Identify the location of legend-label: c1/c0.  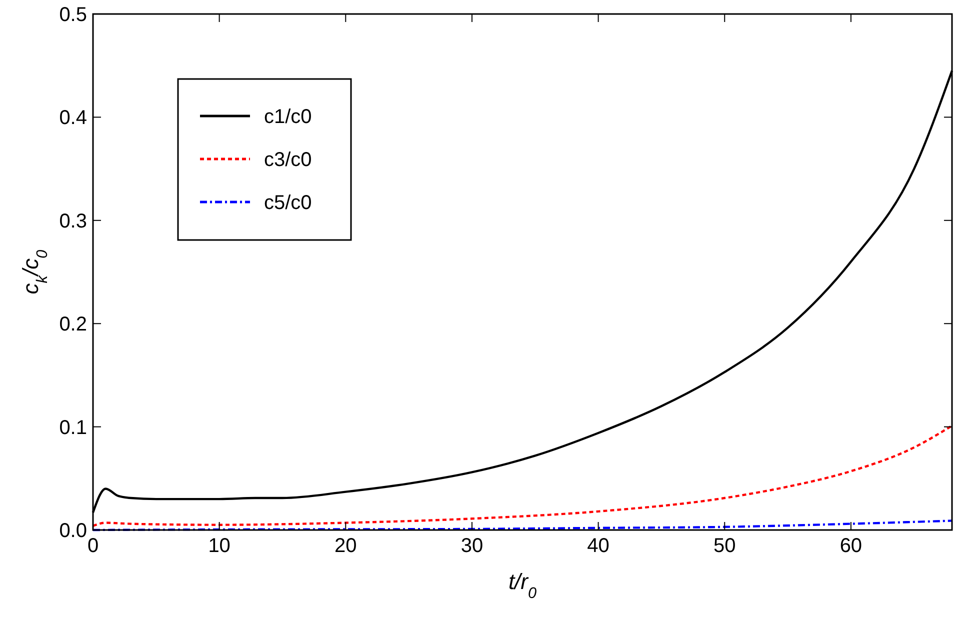
(288, 117).